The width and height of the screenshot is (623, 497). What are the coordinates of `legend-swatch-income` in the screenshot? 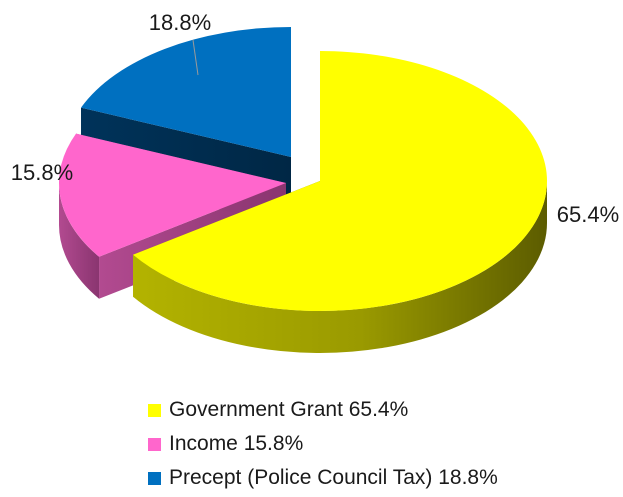 It's located at (154, 444).